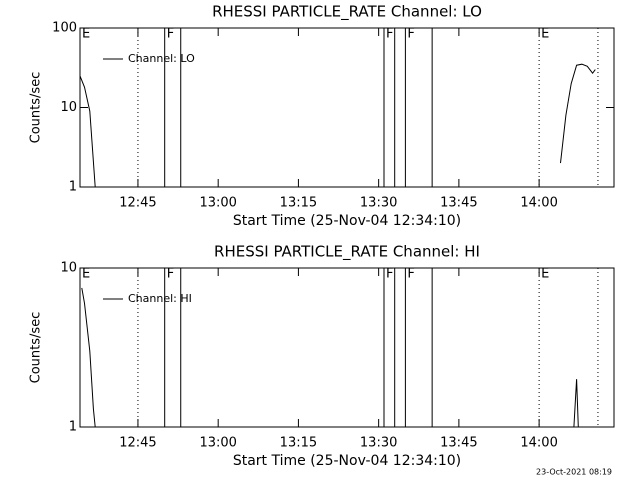 This screenshot has width=640, height=480. I want to click on y-tick-label: 100, so click(64, 28).